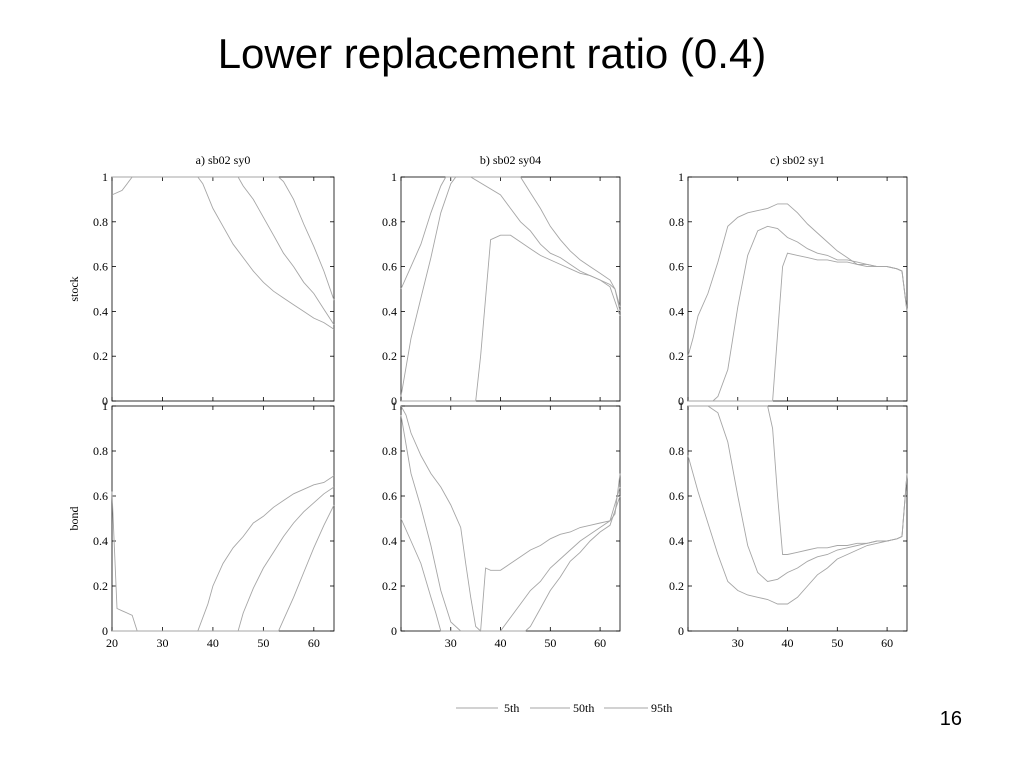  I want to click on series-line-bond-0-50th, so click(223, 559).